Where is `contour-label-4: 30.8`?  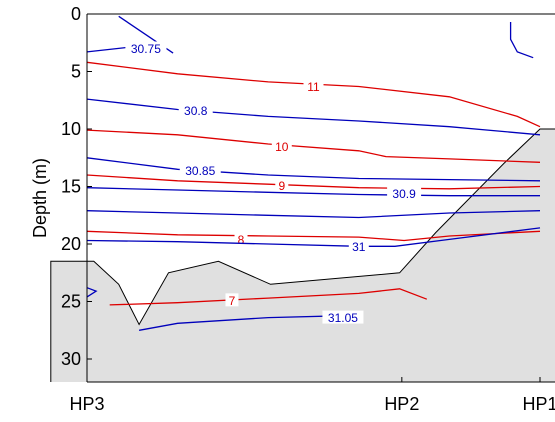
contour-label-4: 30.8 is located at coordinates (196, 111).